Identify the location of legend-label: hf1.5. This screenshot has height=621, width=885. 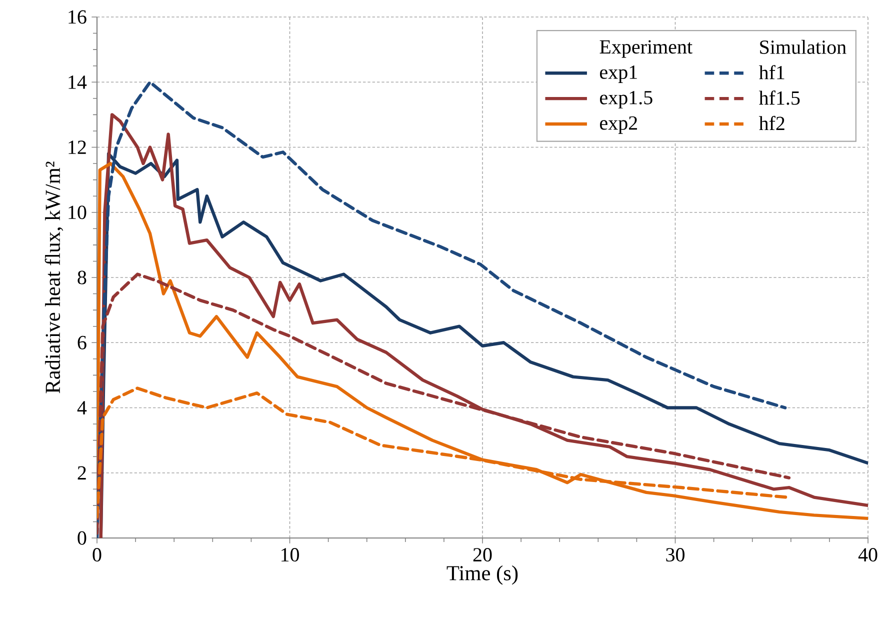
(779, 97).